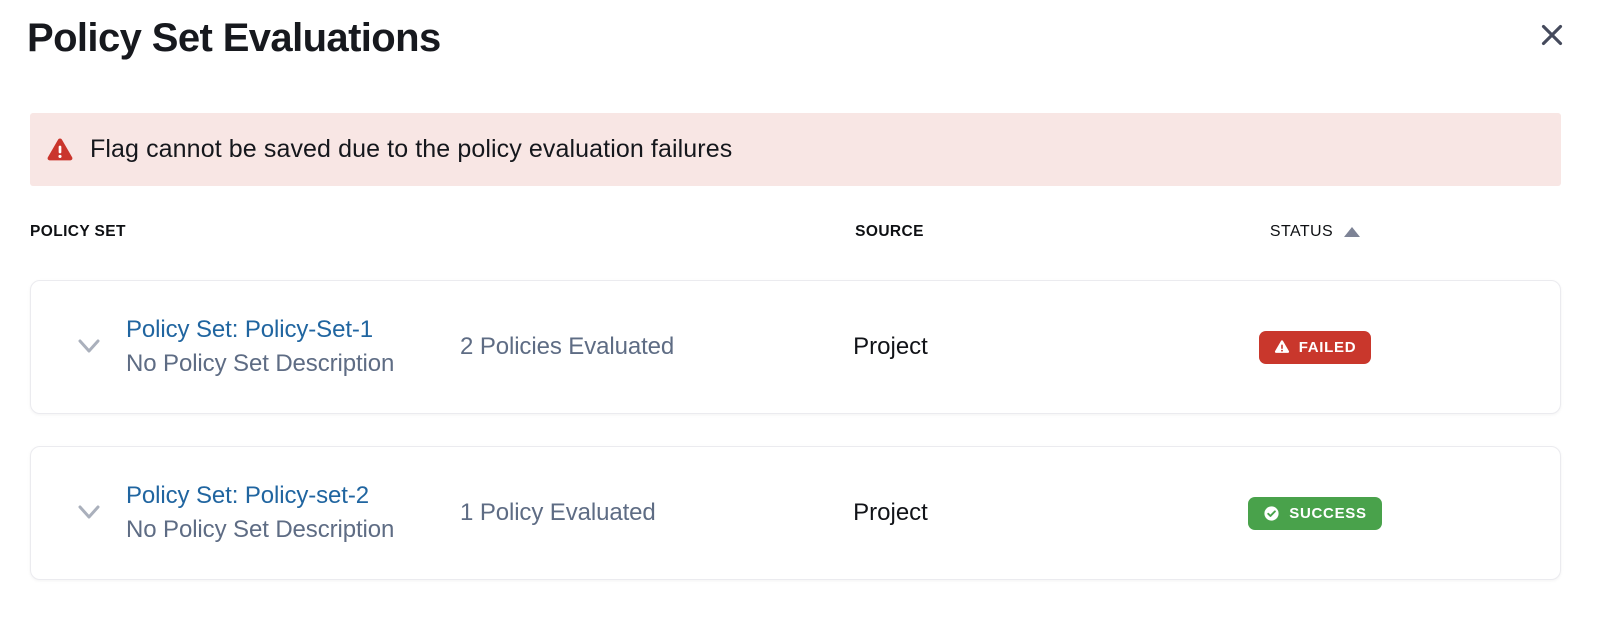  Describe the element at coordinates (1328, 513) in the screenshot. I see `status-badge-label: SUCCESS` at that location.